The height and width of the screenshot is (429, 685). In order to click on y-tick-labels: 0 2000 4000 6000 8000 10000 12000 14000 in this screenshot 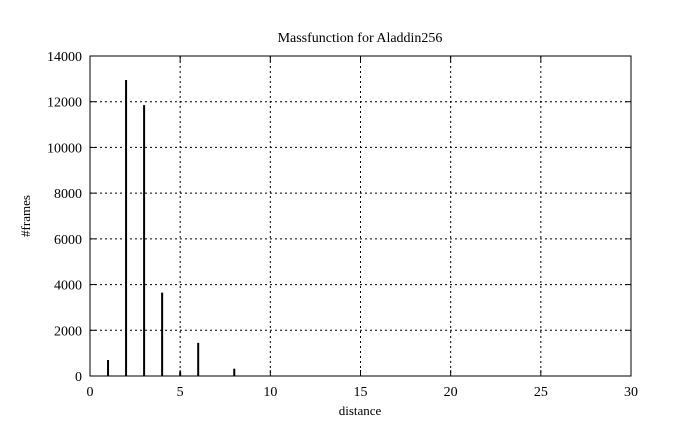, I will do `click(64, 217)`.